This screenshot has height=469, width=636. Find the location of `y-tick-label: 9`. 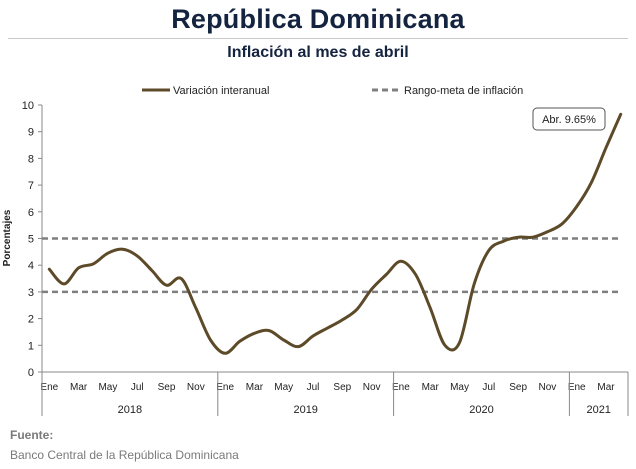

y-tick-label: 9 is located at coordinates (31, 133).